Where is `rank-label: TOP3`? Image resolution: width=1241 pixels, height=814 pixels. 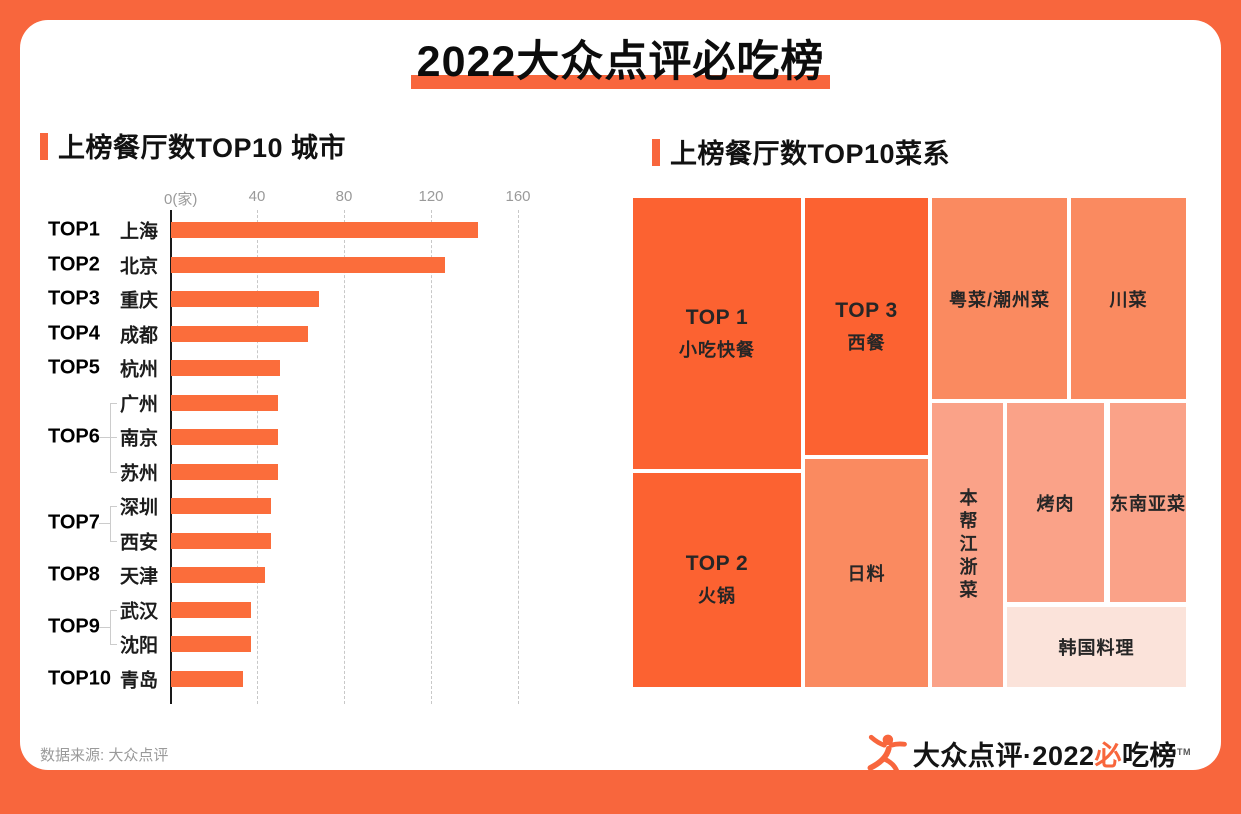
rank-label: TOP3 is located at coordinates (74, 298).